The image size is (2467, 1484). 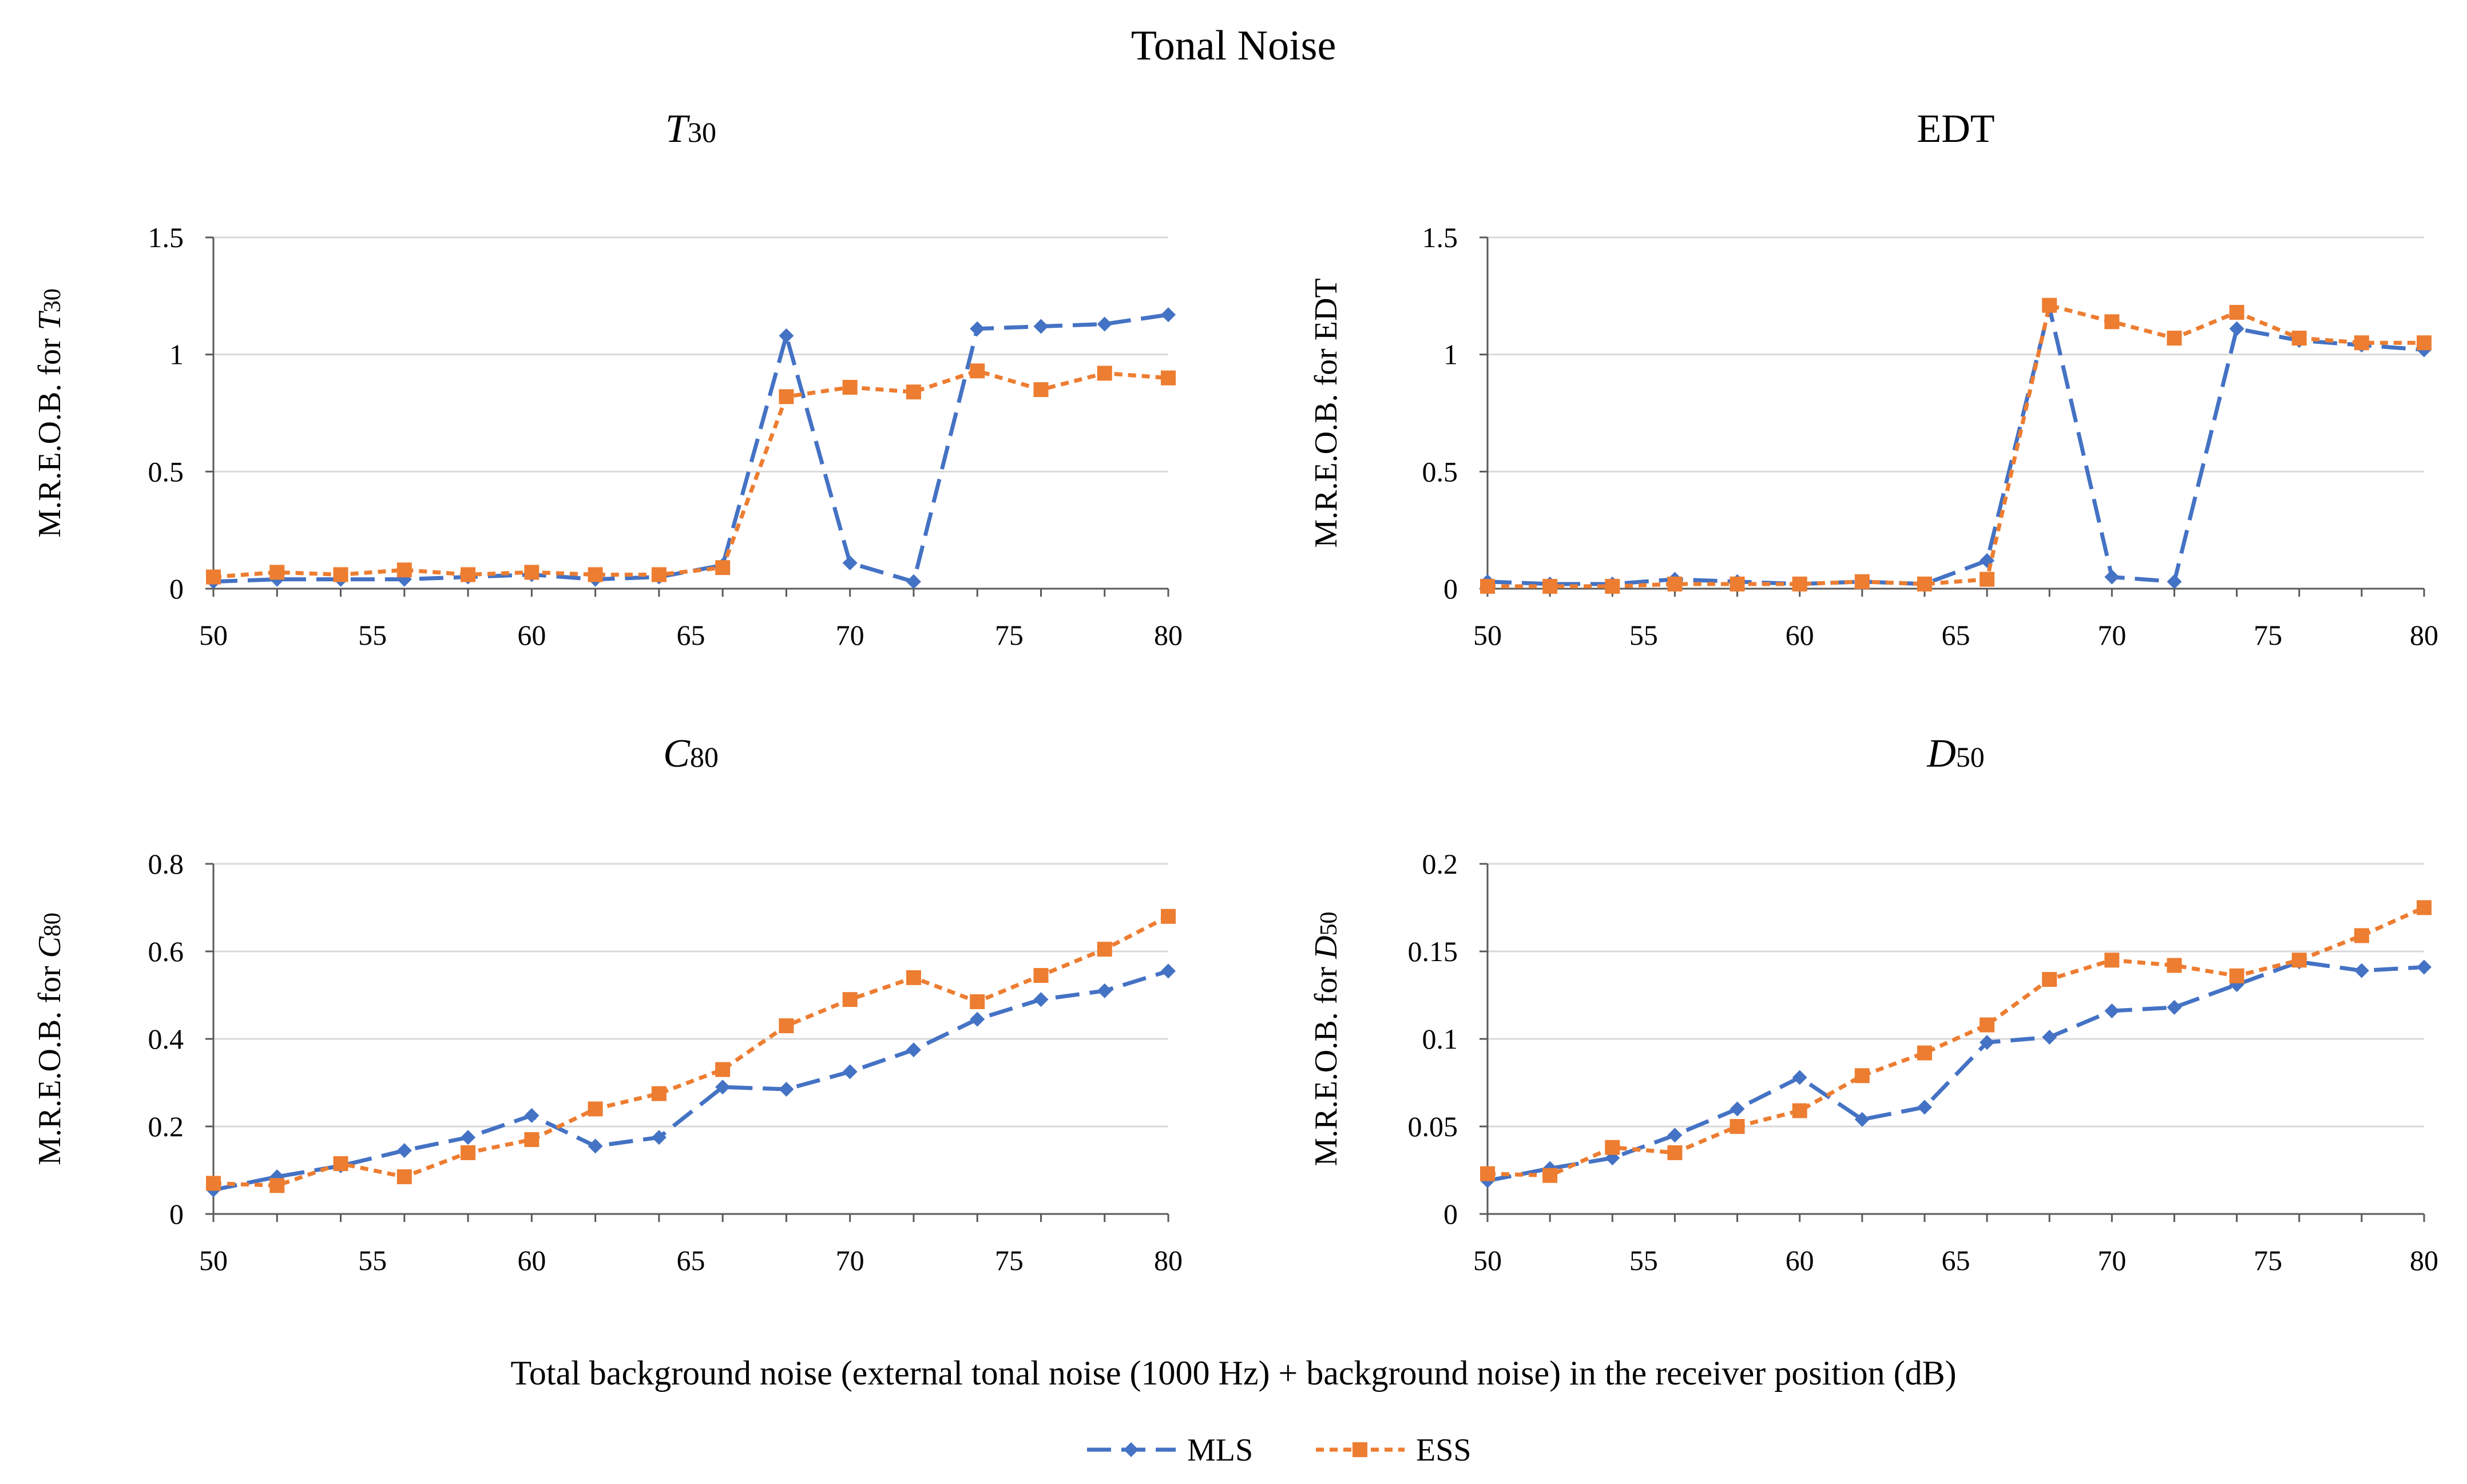 What do you see at coordinates (1170, 1450) in the screenshot?
I see `legend-item-mls: MLS` at bounding box center [1170, 1450].